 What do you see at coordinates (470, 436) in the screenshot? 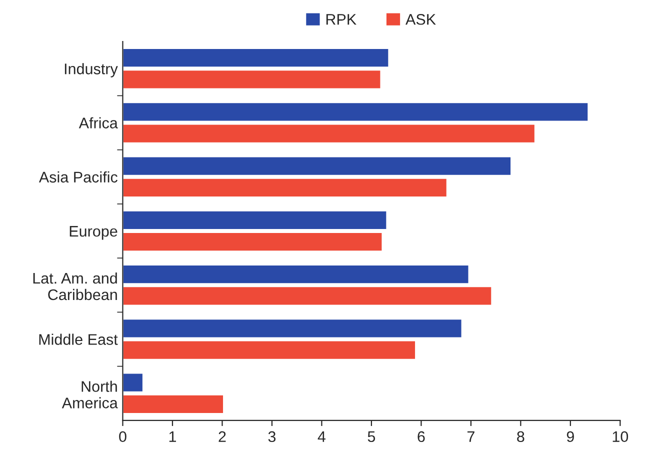
I see `x-tick-label: 7` at bounding box center [470, 436].